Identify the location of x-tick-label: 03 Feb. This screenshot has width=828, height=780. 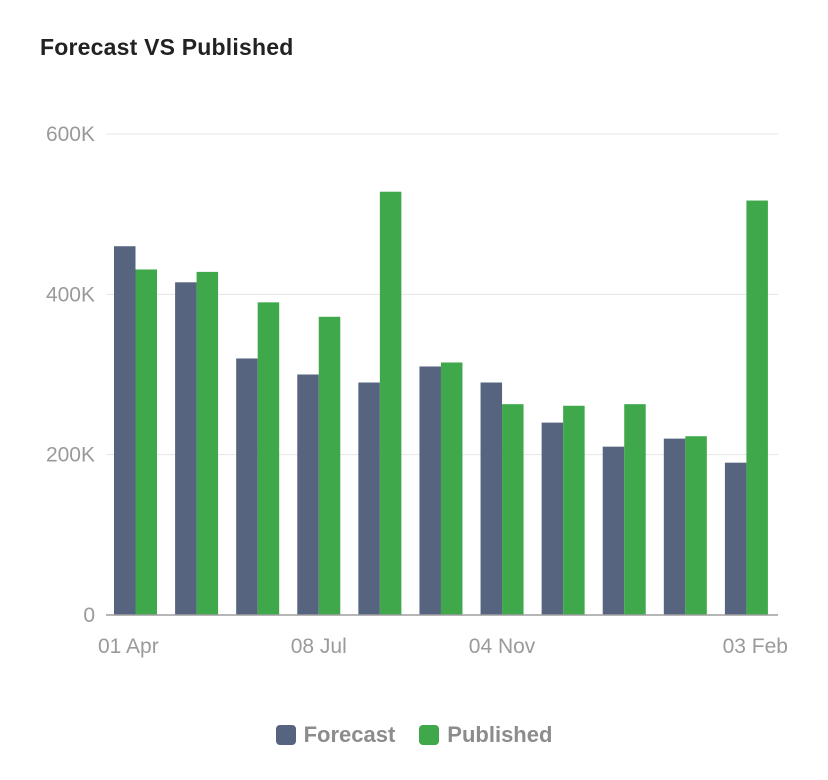
(755, 646).